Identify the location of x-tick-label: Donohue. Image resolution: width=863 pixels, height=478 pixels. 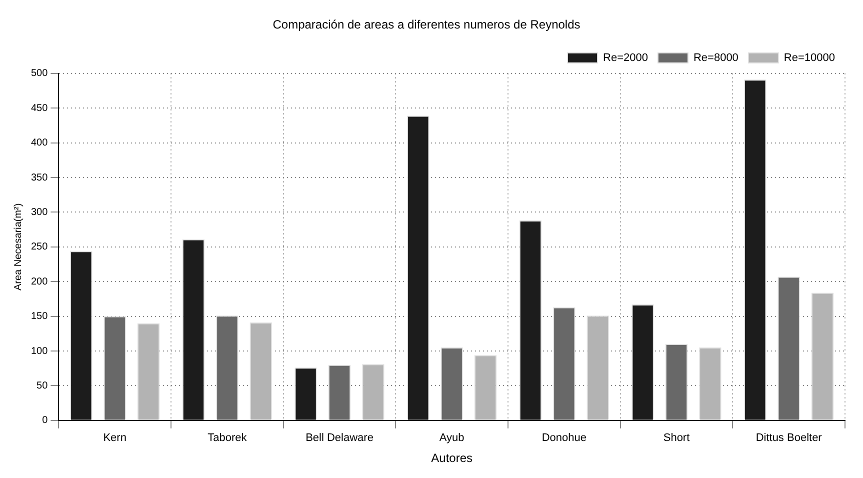
(564, 438).